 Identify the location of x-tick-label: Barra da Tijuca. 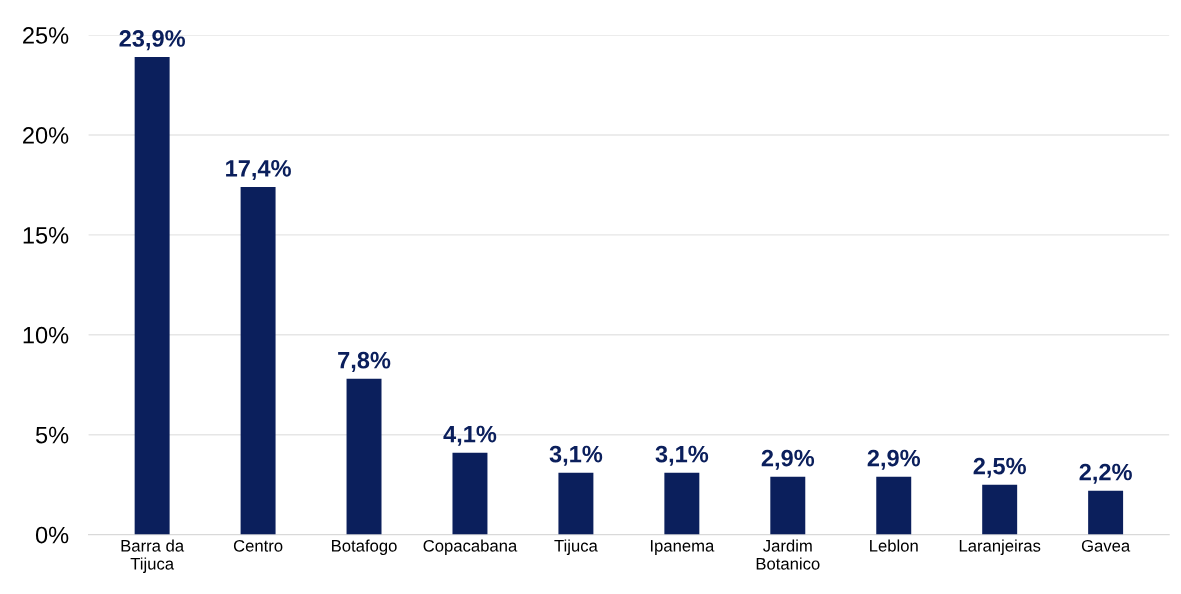
(153, 556).